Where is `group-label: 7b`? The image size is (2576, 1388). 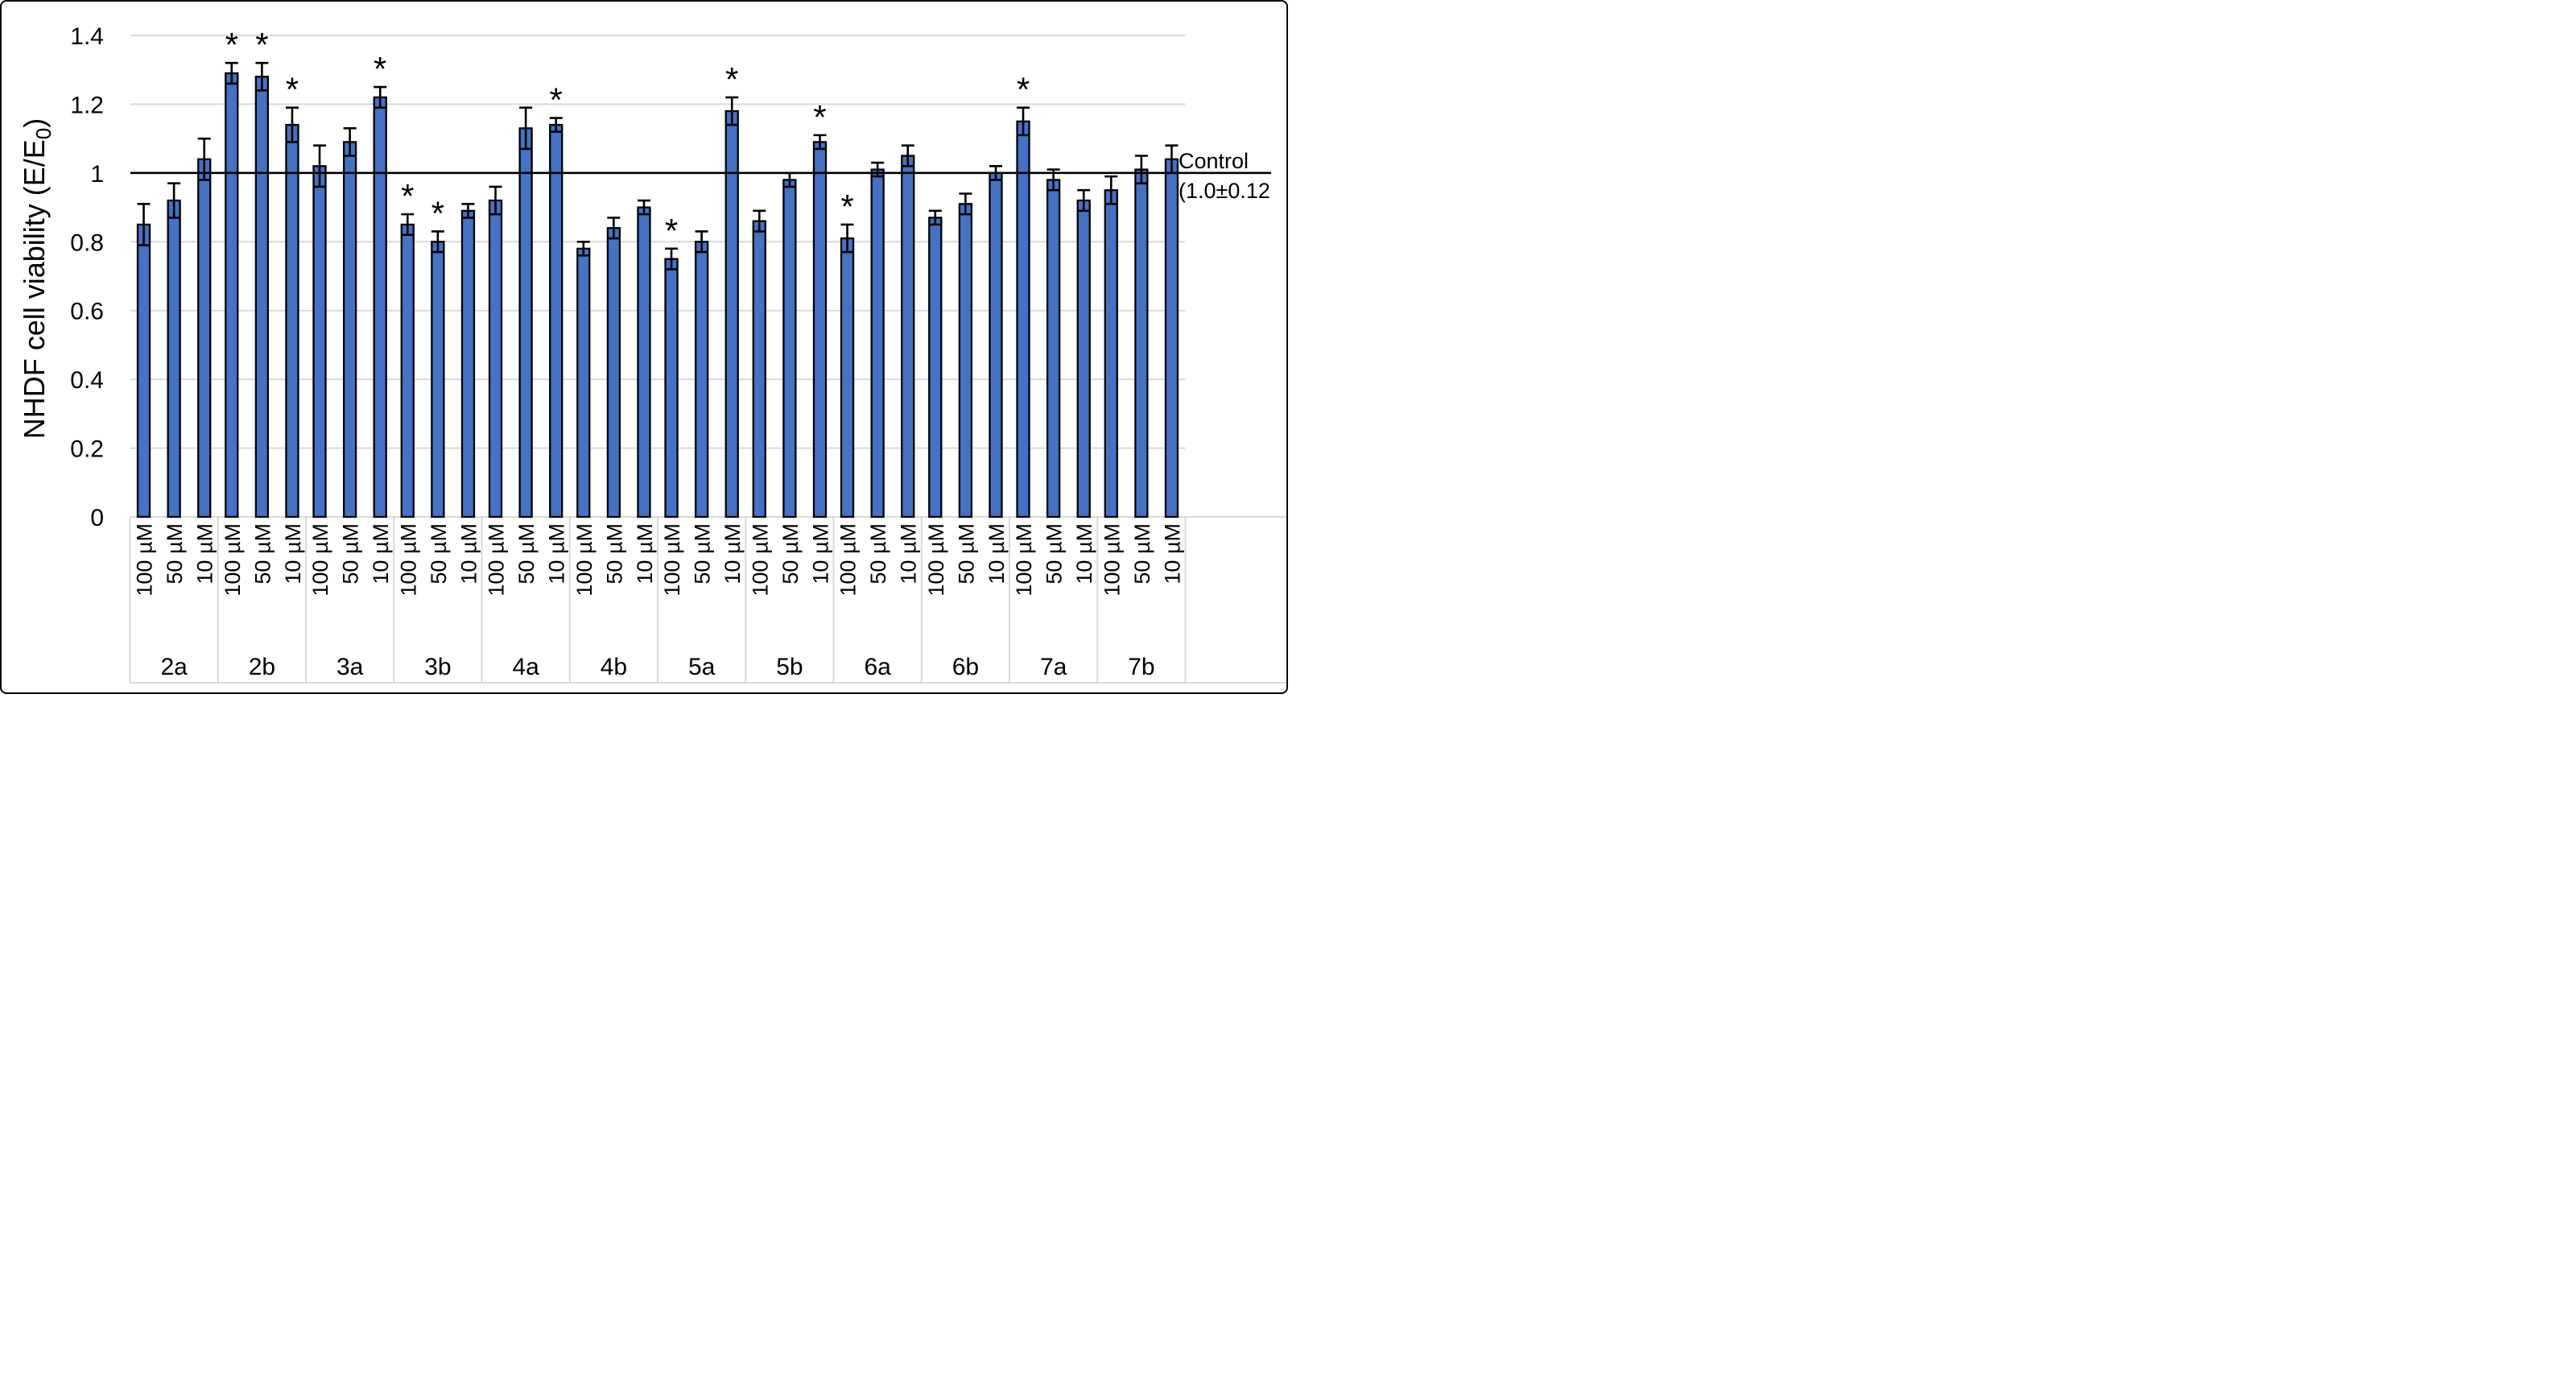 group-label: 7b is located at coordinates (1141, 667).